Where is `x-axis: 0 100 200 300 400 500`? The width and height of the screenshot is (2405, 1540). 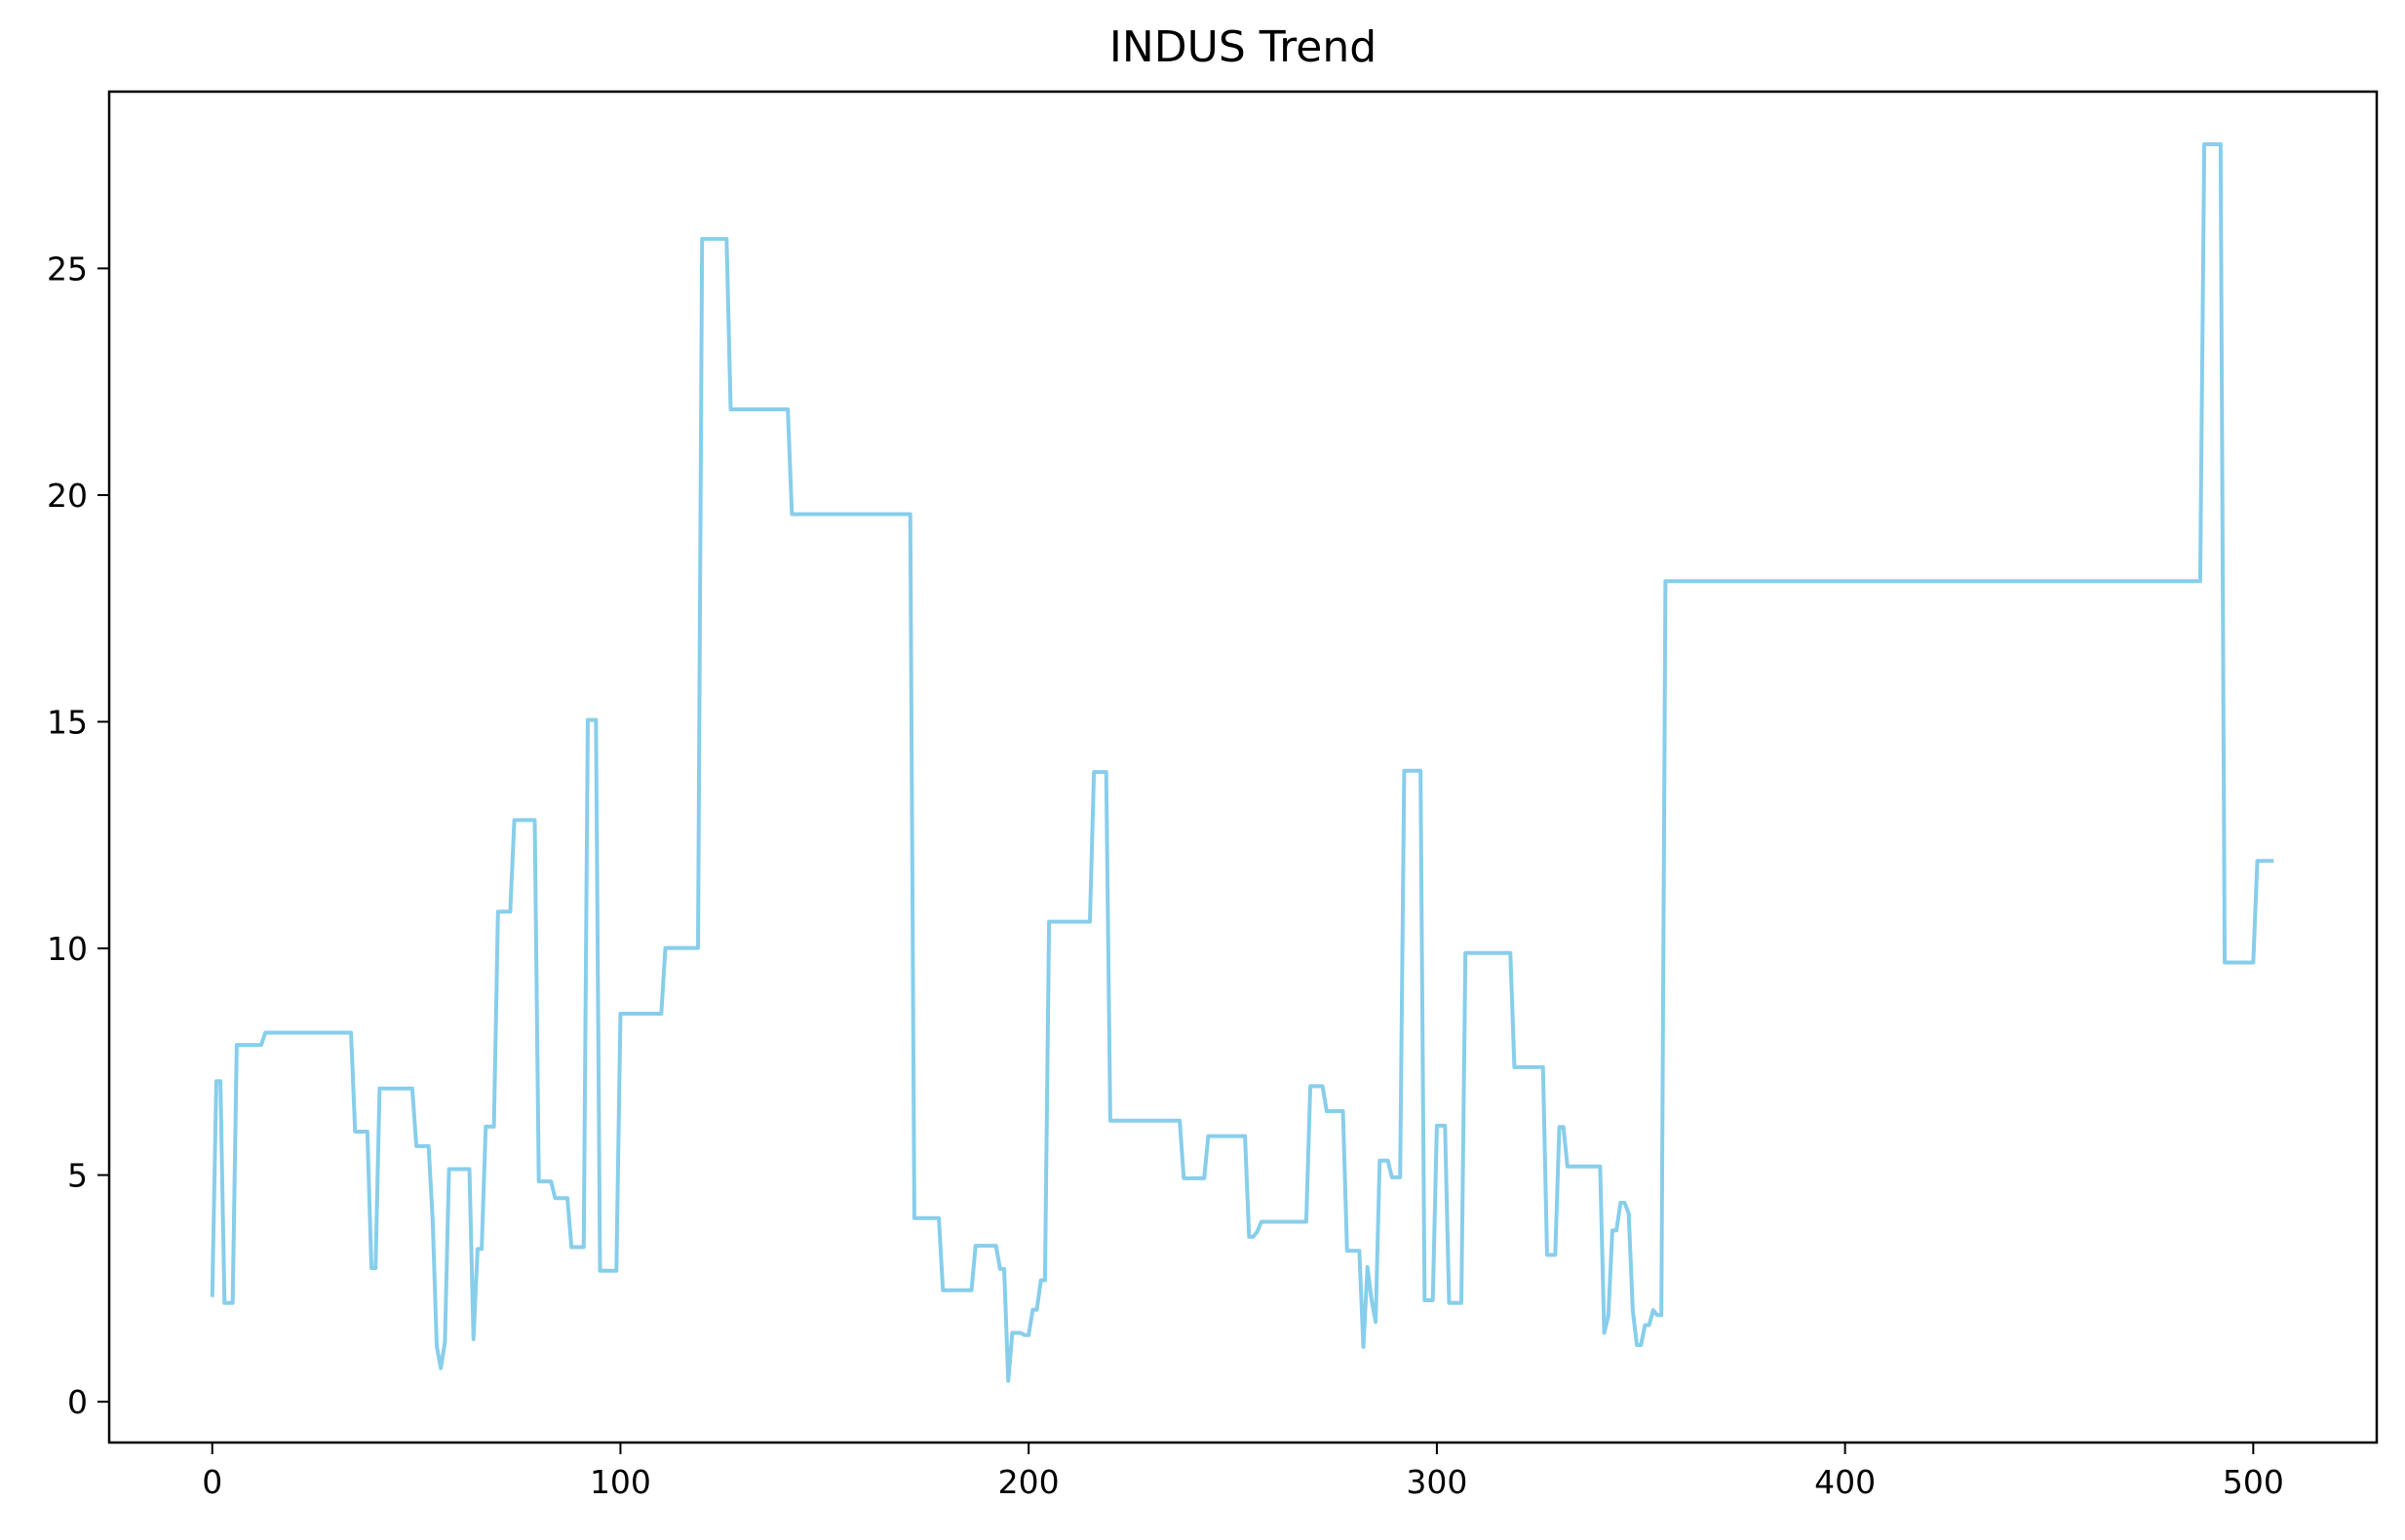 x-axis: 0 100 200 300 400 500 is located at coordinates (1243, 1472).